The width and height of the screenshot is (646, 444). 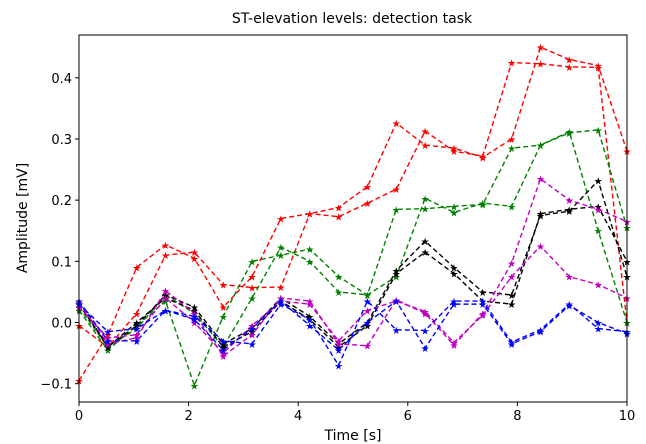 I want to click on y-tick-label: 0.0, so click(x=61, y=323).